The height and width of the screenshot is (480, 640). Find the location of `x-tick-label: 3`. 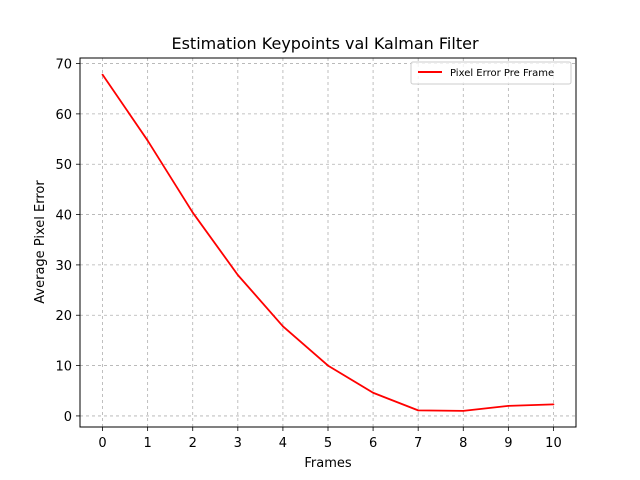

x-tick-label: 3 is located at coordinates (238, 443).